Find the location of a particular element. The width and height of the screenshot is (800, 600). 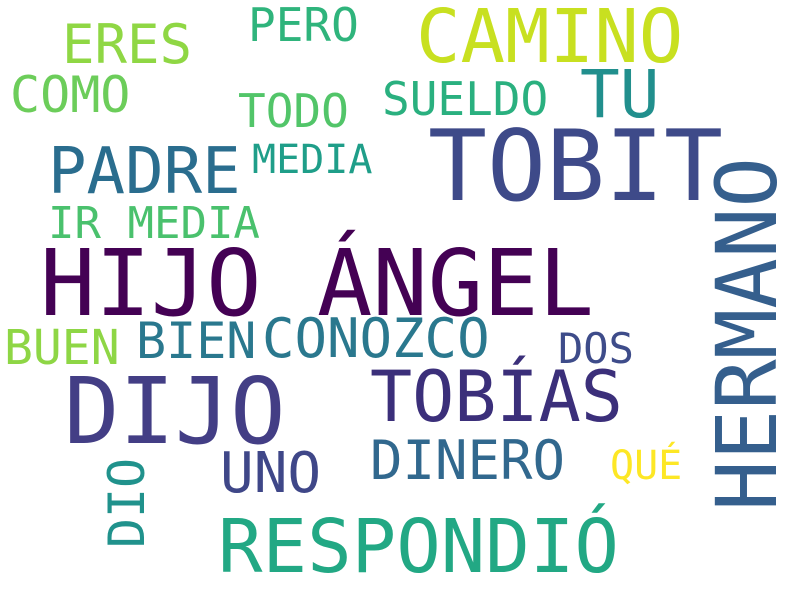

word-todo: TODO is located at coordinates (293, 111).